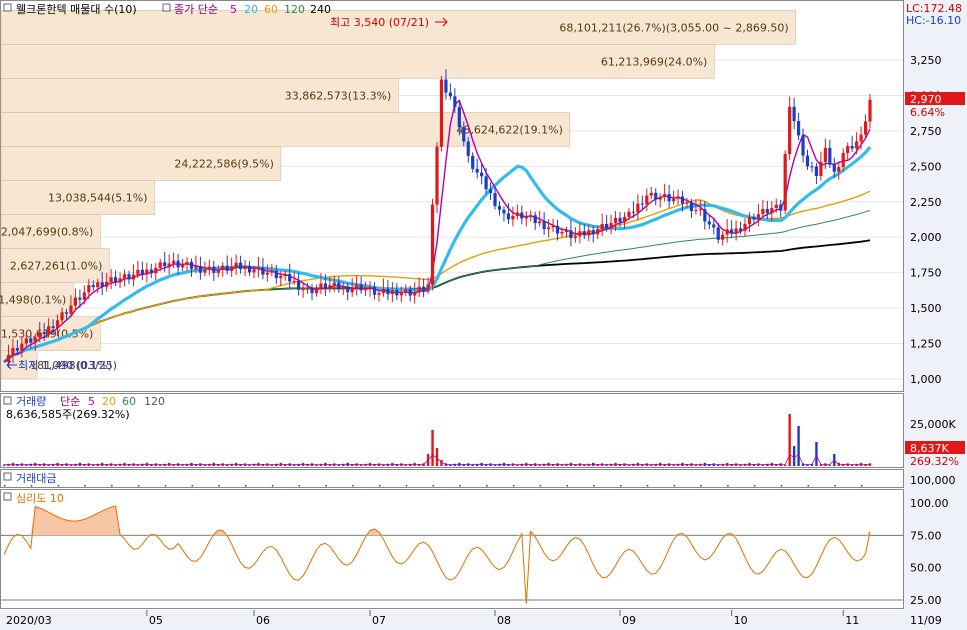 This screenshot has height=630, width=967. What do you see at coordinates (437, 554) in the screenshot?
I see `psychology-line` at bounding box center [437, 554].